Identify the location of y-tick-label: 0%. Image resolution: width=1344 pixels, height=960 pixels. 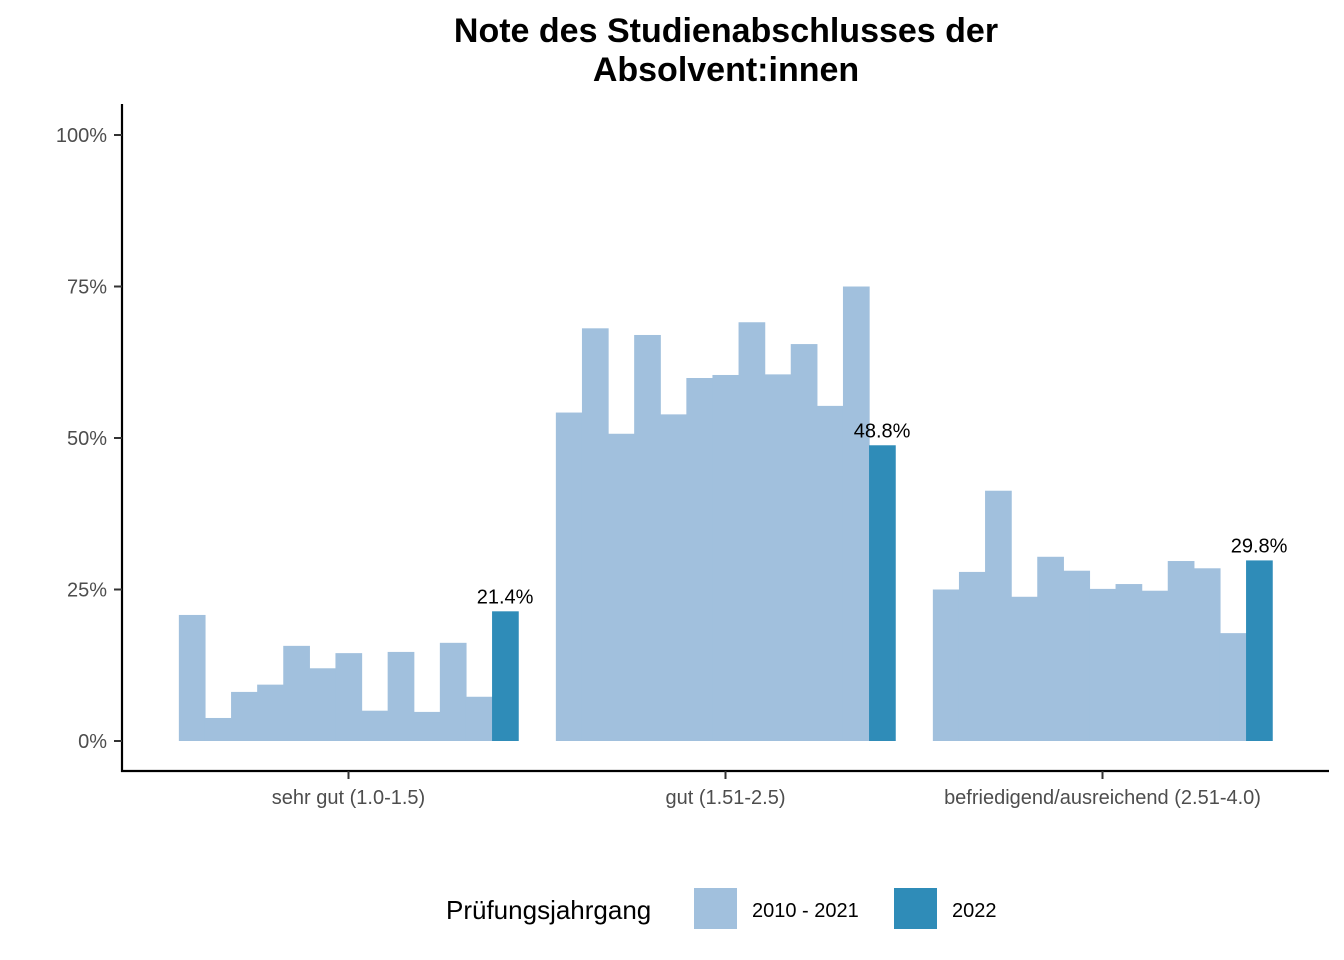
(92, 742).